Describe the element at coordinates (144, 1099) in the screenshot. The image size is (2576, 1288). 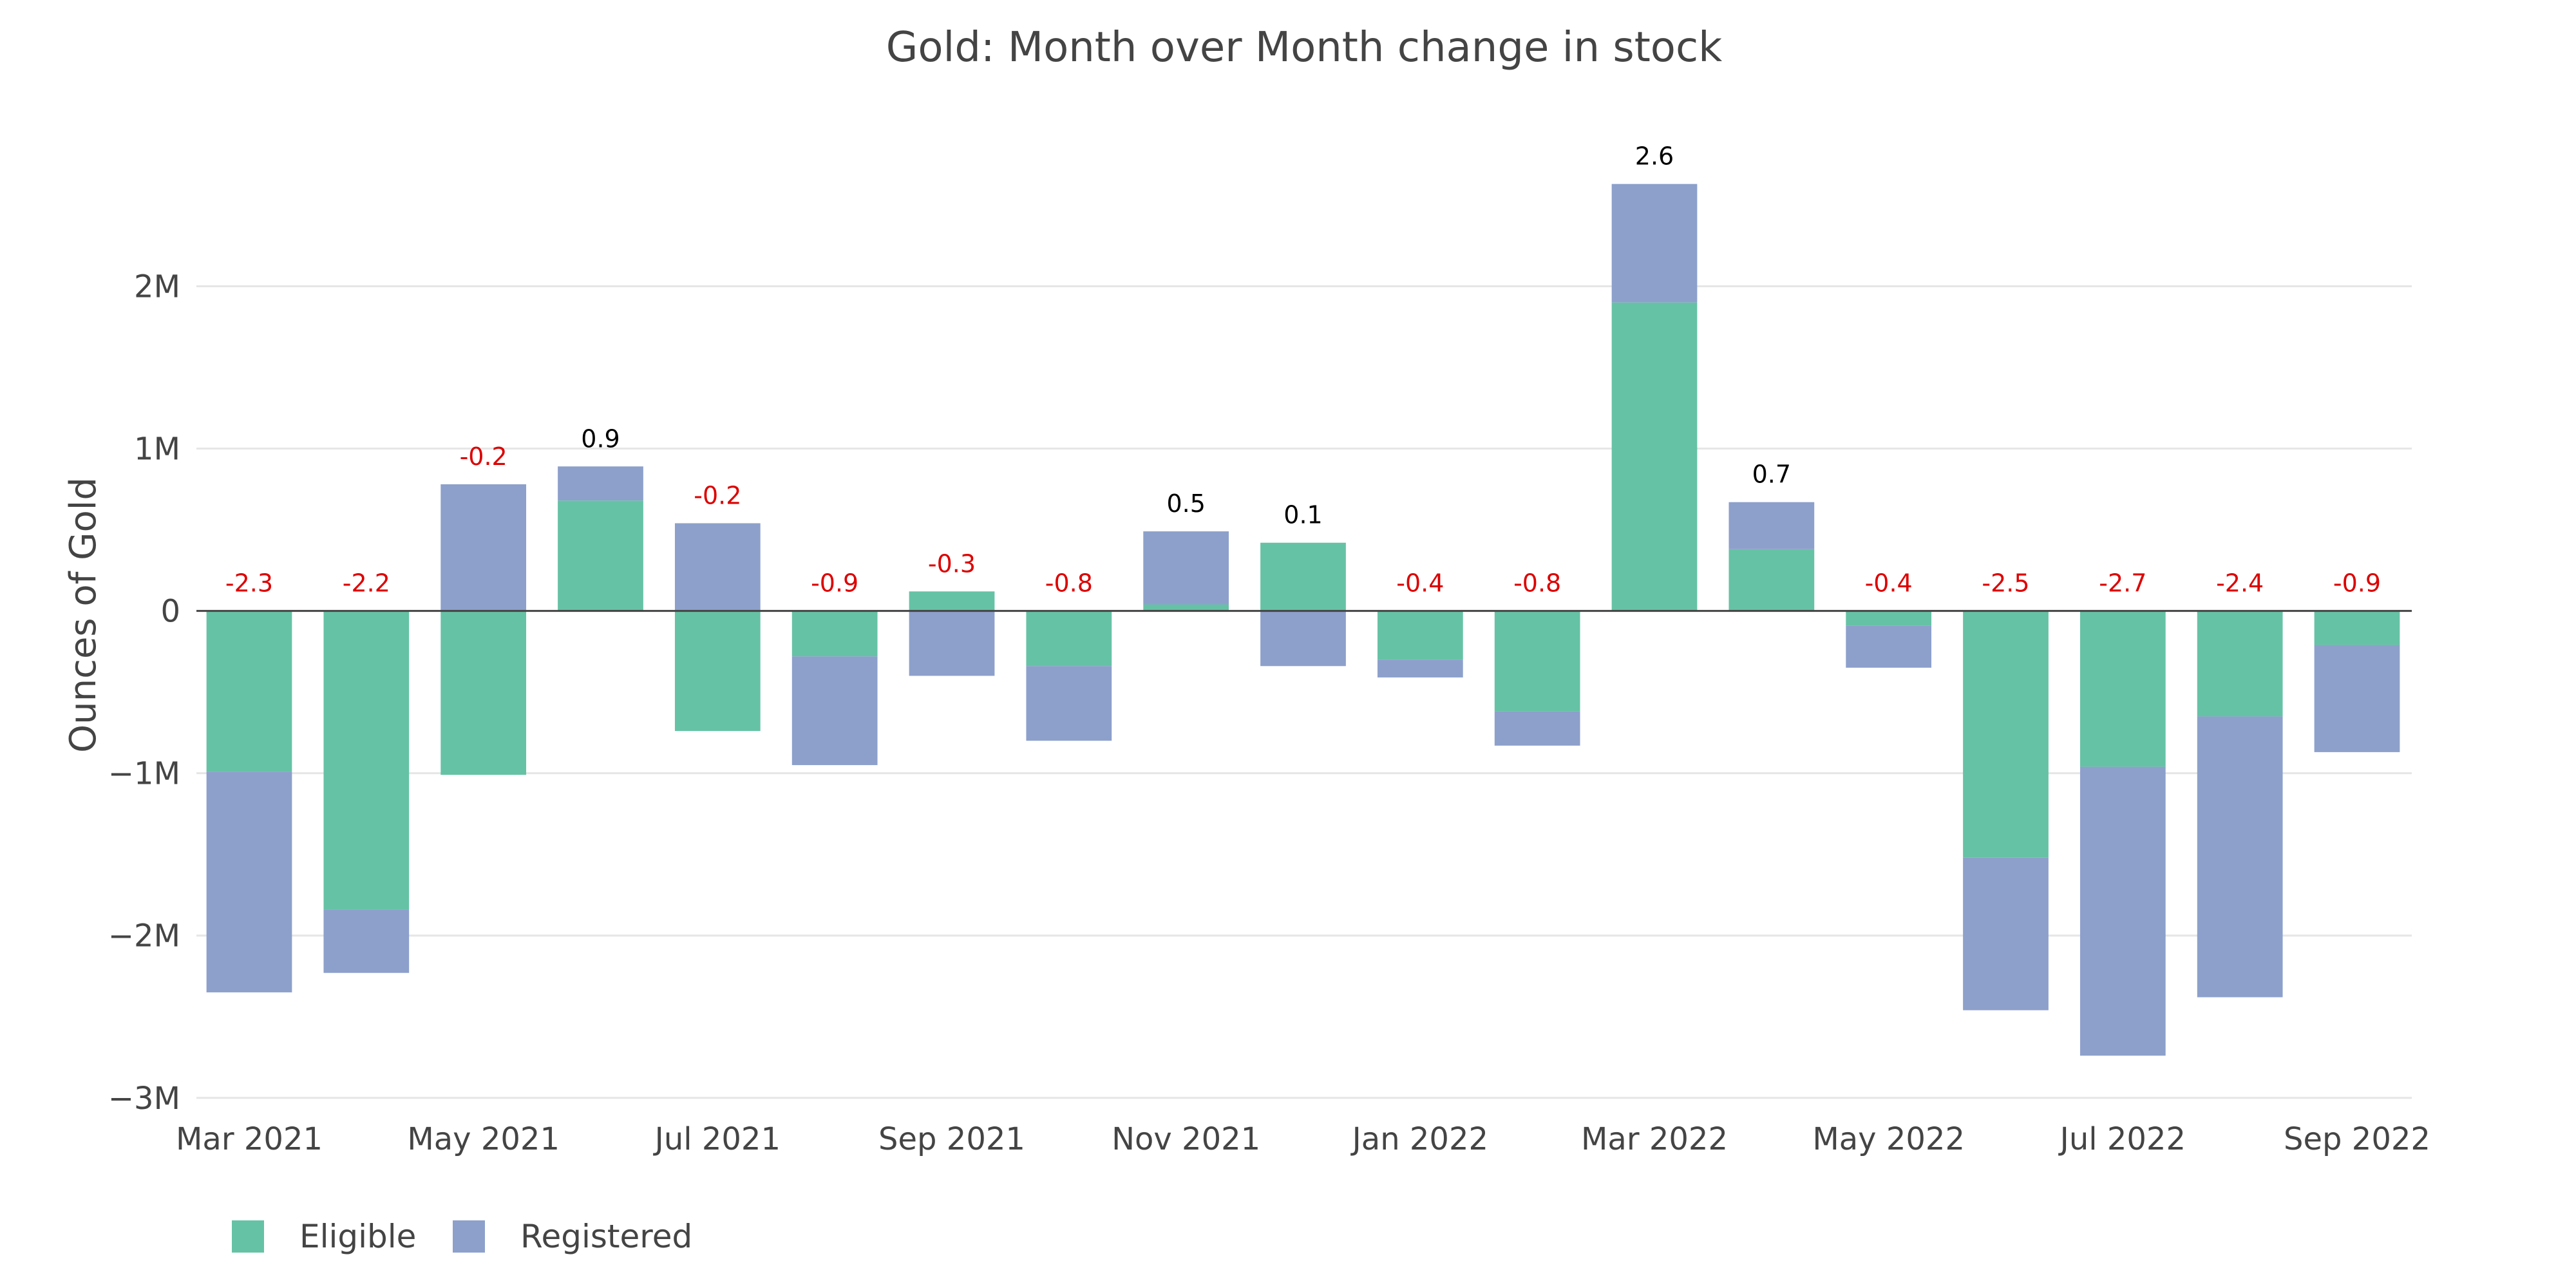
I see `y-tick-label: −3M` at that location.